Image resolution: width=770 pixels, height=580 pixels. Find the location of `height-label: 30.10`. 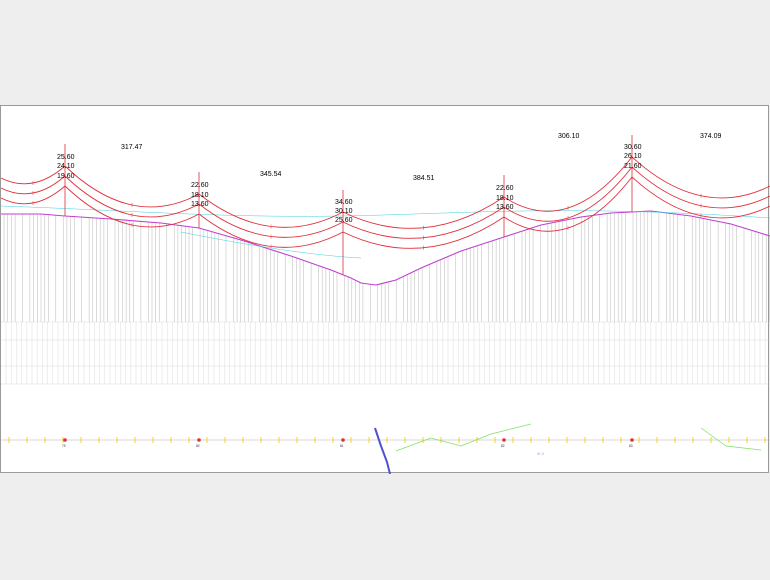

height-label: 30.10 is located at coordinates (344, 211).